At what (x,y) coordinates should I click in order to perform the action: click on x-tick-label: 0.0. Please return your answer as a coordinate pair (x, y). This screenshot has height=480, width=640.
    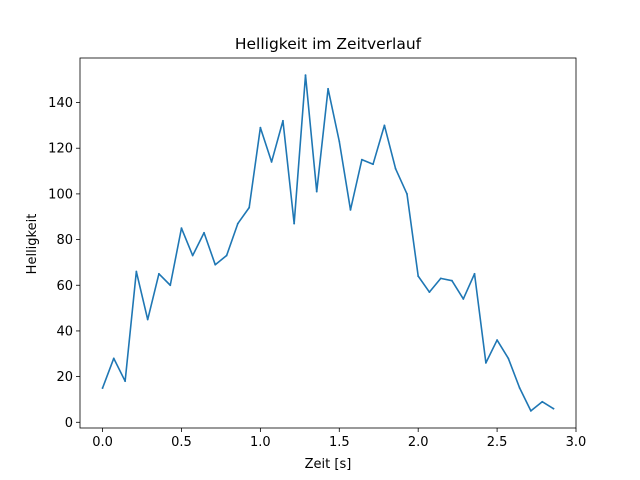
    Looking at the image, I should click on (102, 442).